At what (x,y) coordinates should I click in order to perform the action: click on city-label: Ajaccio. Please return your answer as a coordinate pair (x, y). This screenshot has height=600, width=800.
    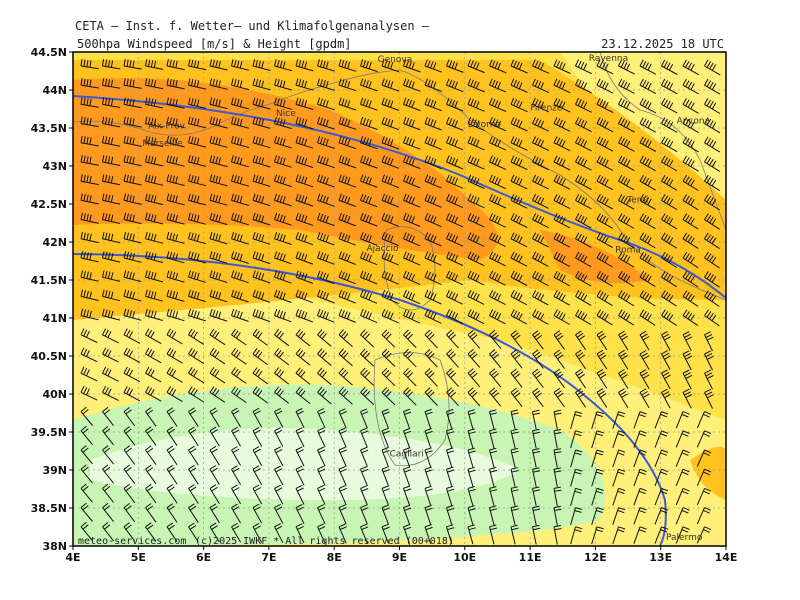
    Looking at the image, I should click on (382, 249).